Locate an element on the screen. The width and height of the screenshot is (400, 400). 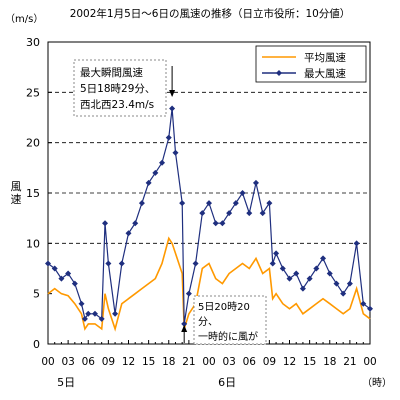
x-tick-label-3: 09 is located at coordinates (108, 362).